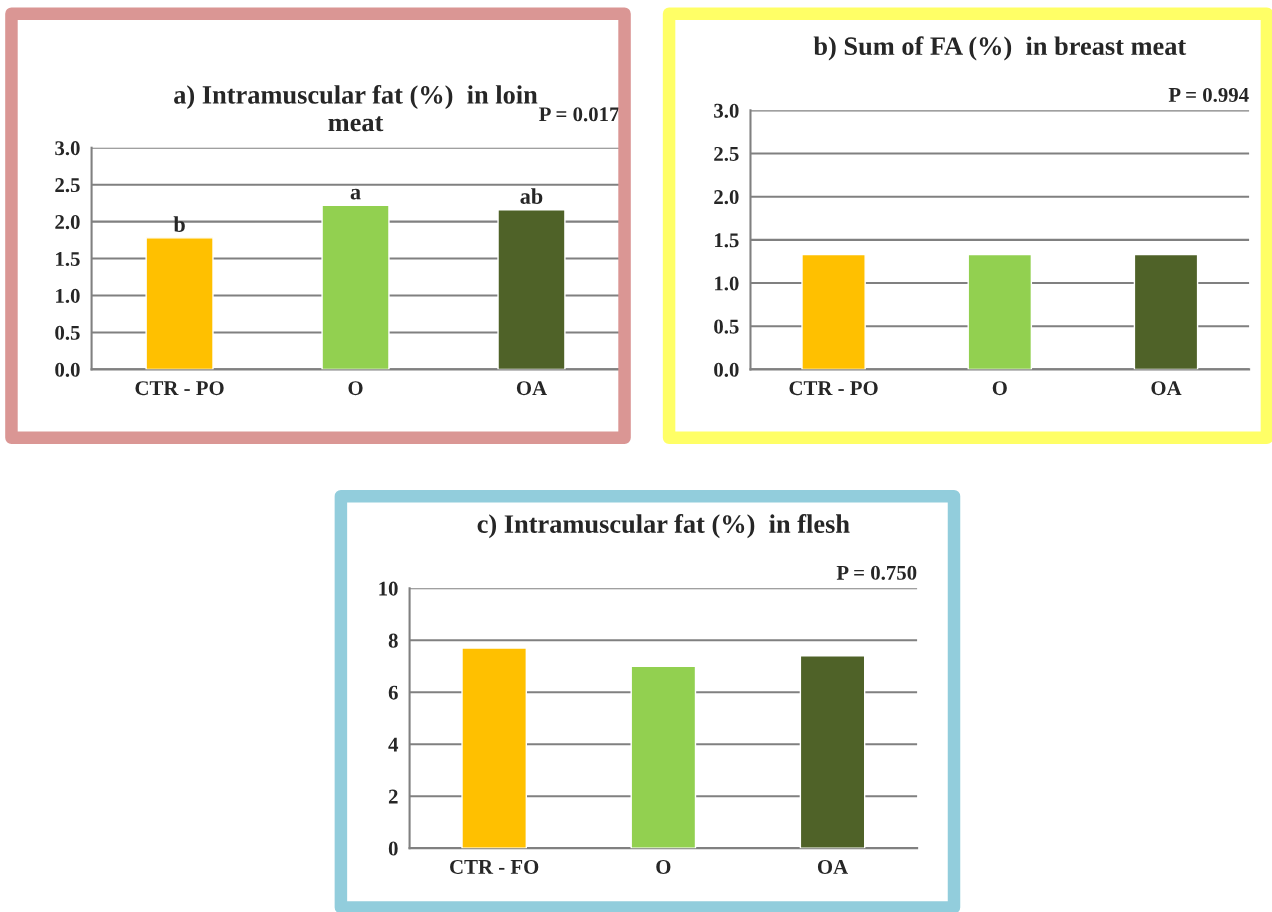 The image size is (1272, 912). I want to click on chart-title: b) Sum of FA (%) in breast meat, so click(1000, 48).